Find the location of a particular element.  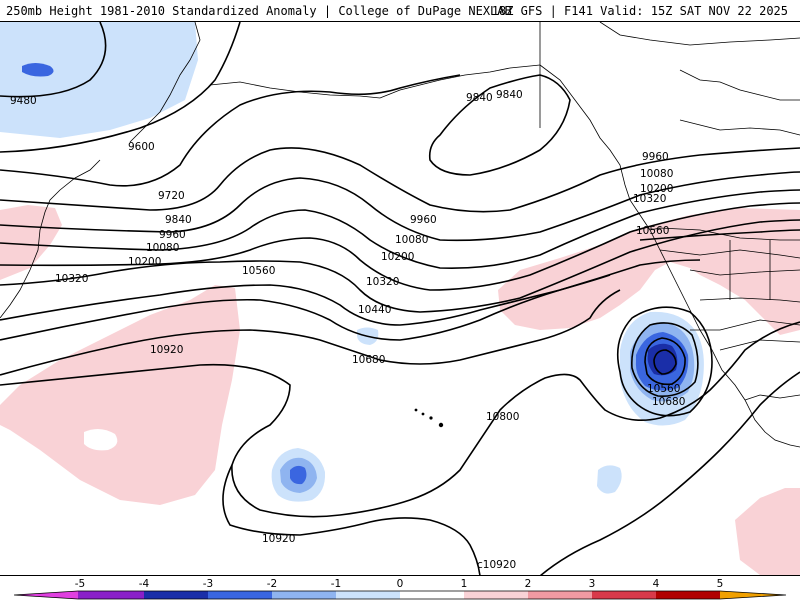

label-9840-c: 9840 is located at coordinates (509, 95).